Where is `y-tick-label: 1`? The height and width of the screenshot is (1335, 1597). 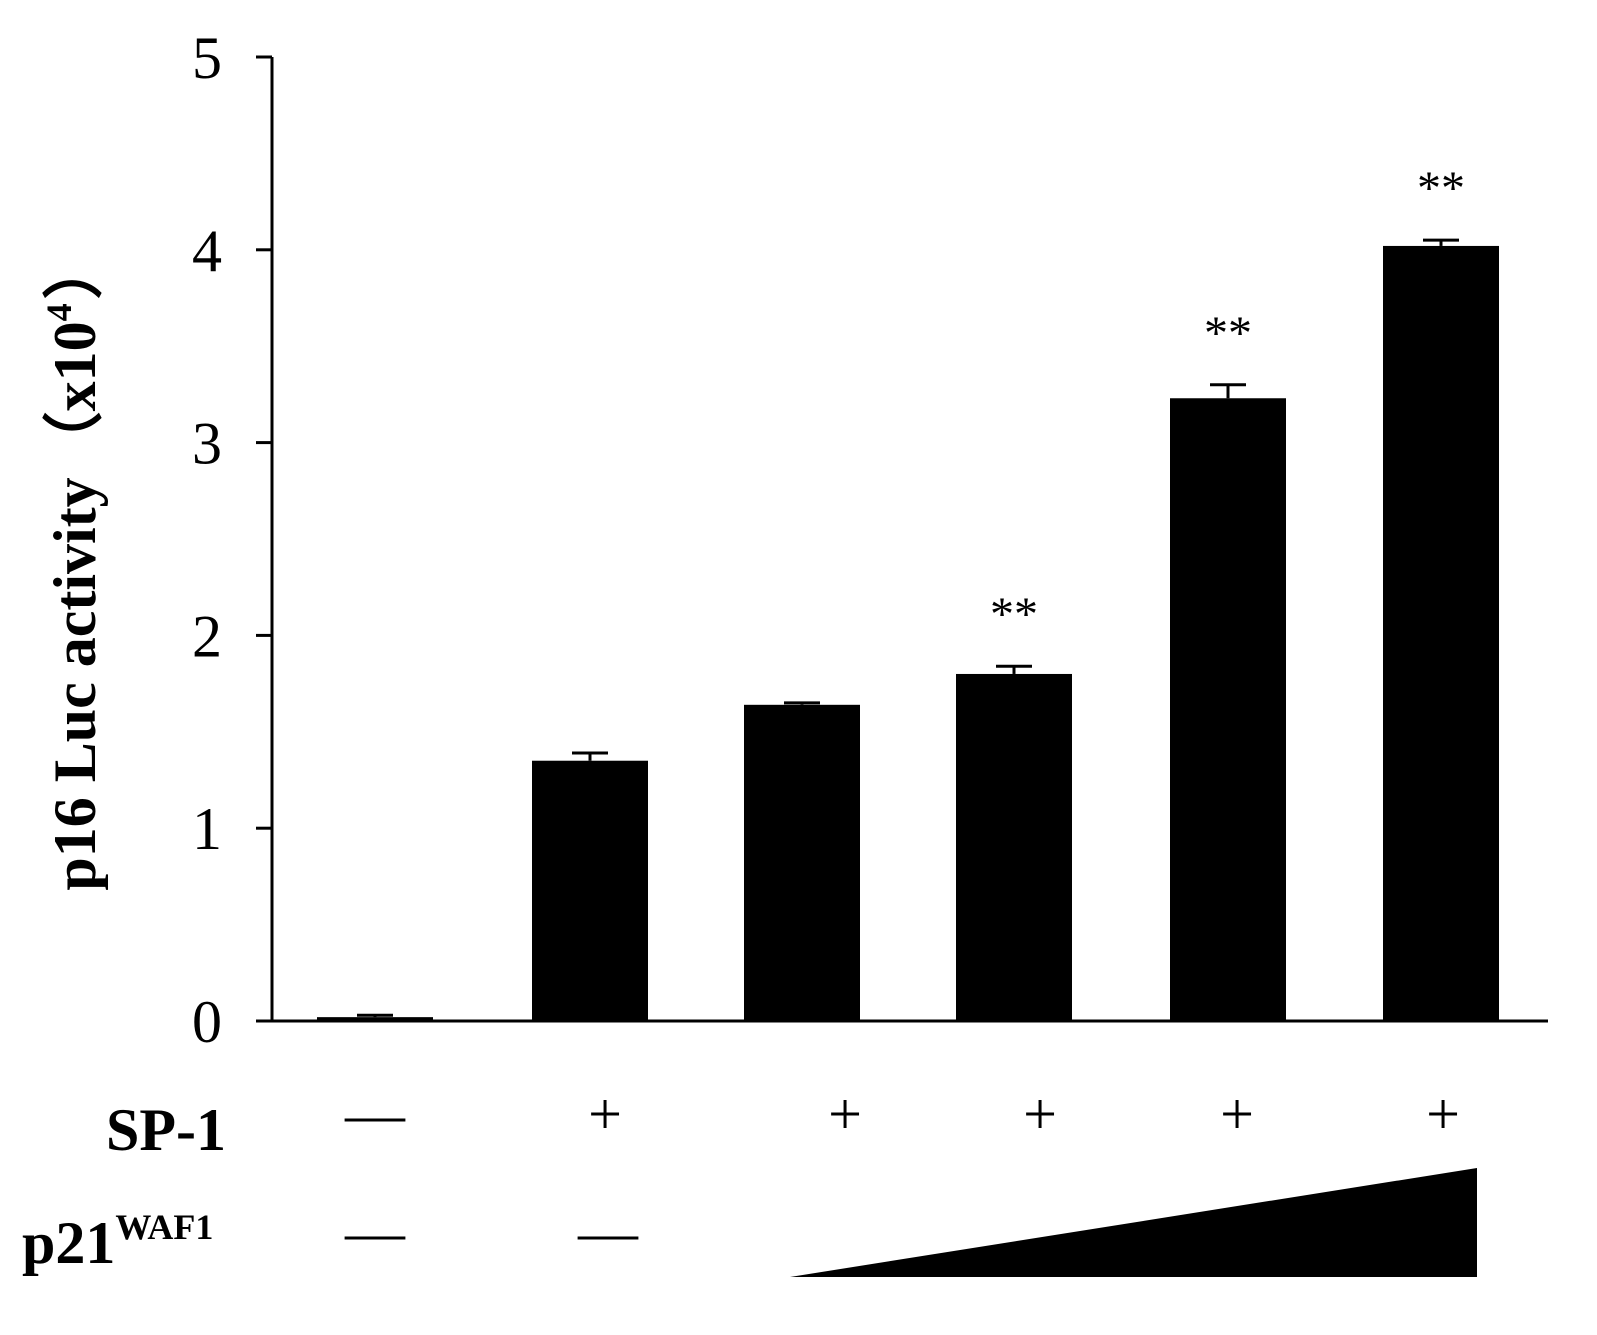
y-tick-label: 1 is located at coordinates (207, 829).